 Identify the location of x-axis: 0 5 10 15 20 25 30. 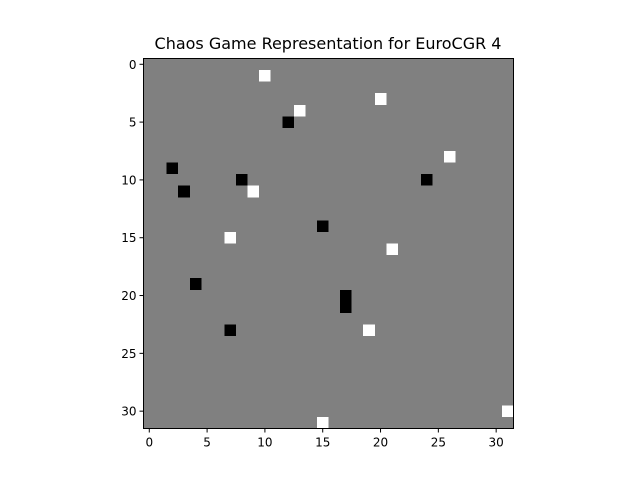
(324, 439).